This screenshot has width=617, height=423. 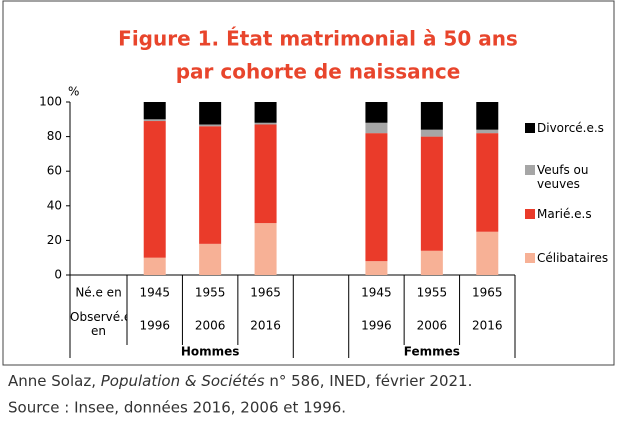 What do you see at coordinates (369, 381) in the screenshot?
I see `source-part: n° 586, INED, février 2021.` at bounding box center [369, 381].